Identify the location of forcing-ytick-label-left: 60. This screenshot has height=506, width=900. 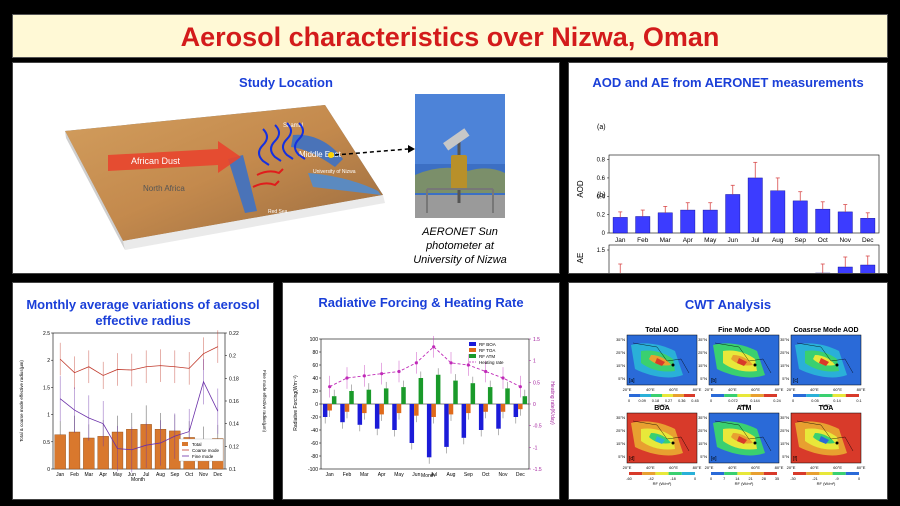
(315, 366).